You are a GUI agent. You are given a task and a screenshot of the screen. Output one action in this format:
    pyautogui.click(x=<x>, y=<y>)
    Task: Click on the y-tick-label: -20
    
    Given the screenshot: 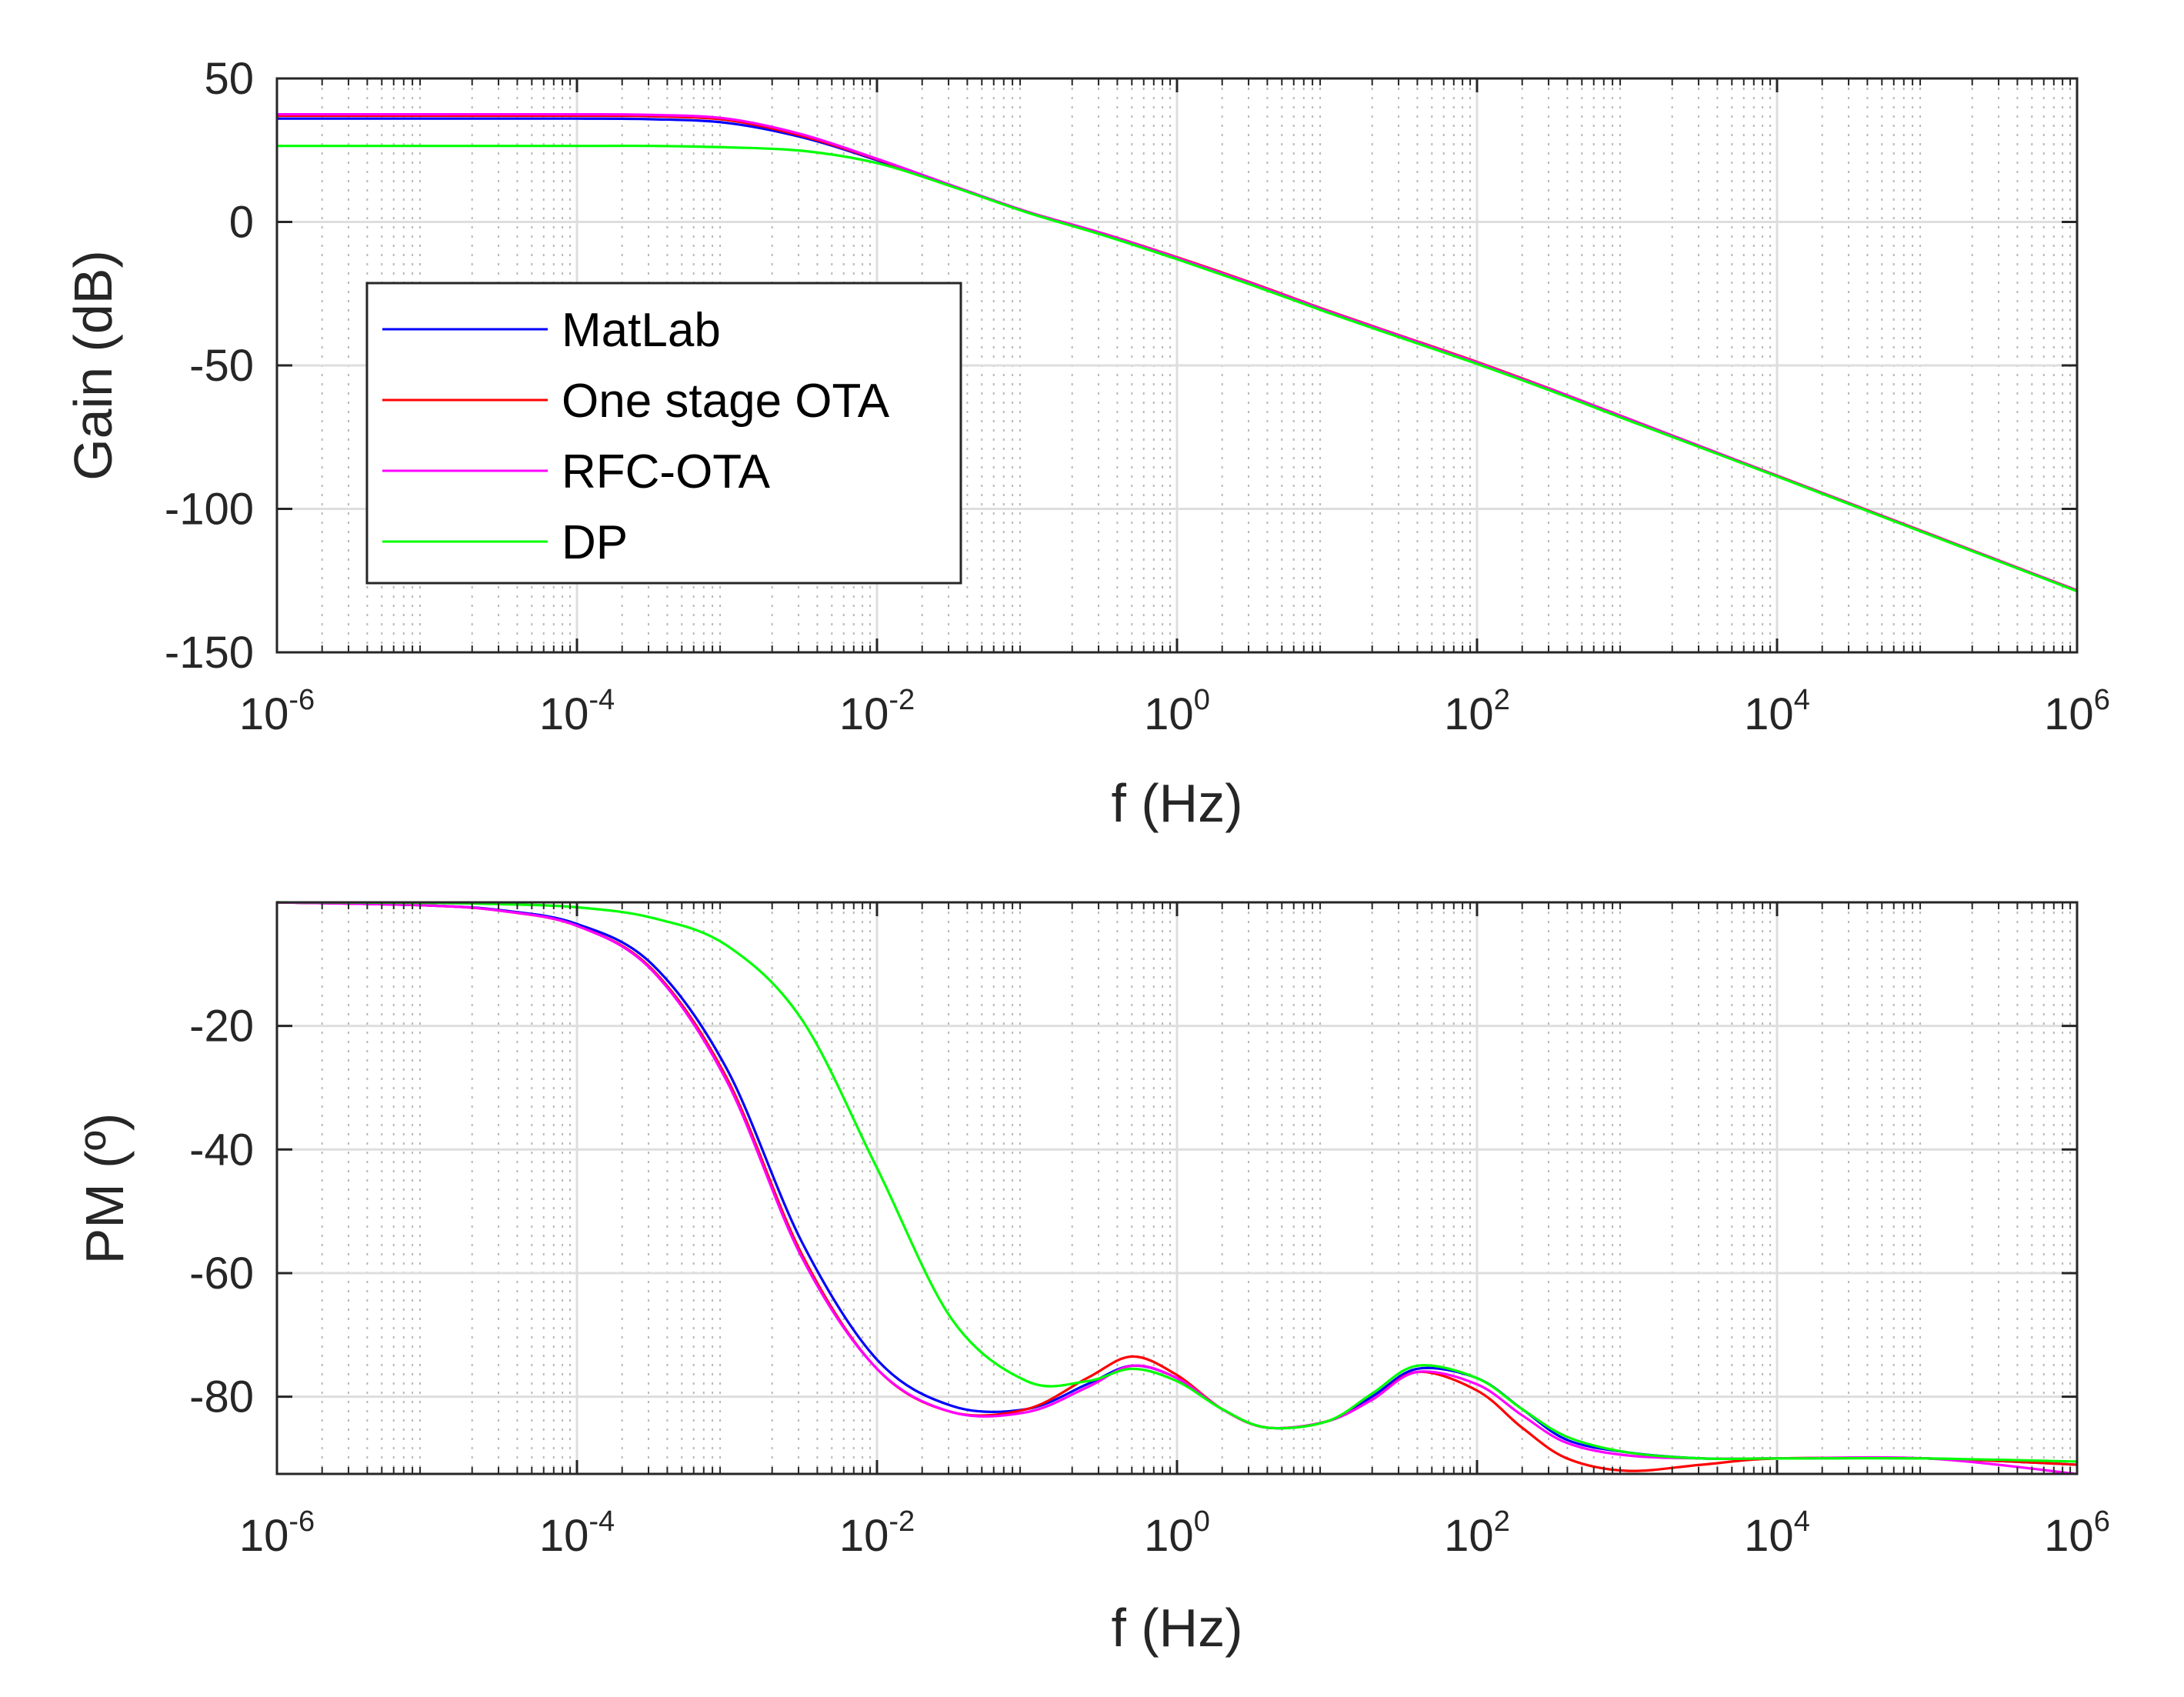 What is the action you would take?
    pyautogui.click(x=221, y=1027)
    